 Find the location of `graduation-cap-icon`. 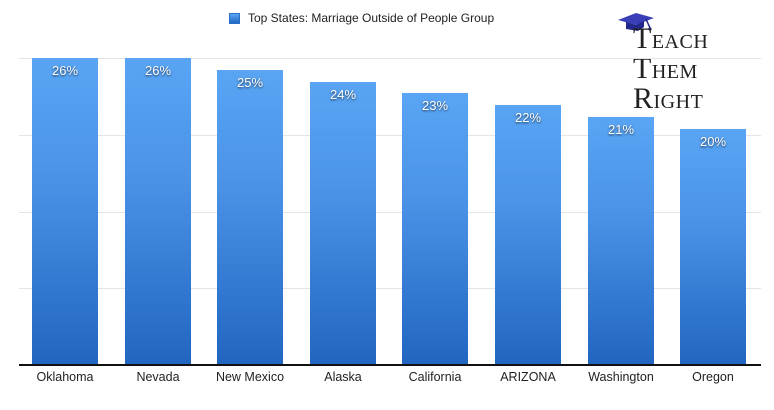

graduation-cap-icon is located at coordinates (636, 22).